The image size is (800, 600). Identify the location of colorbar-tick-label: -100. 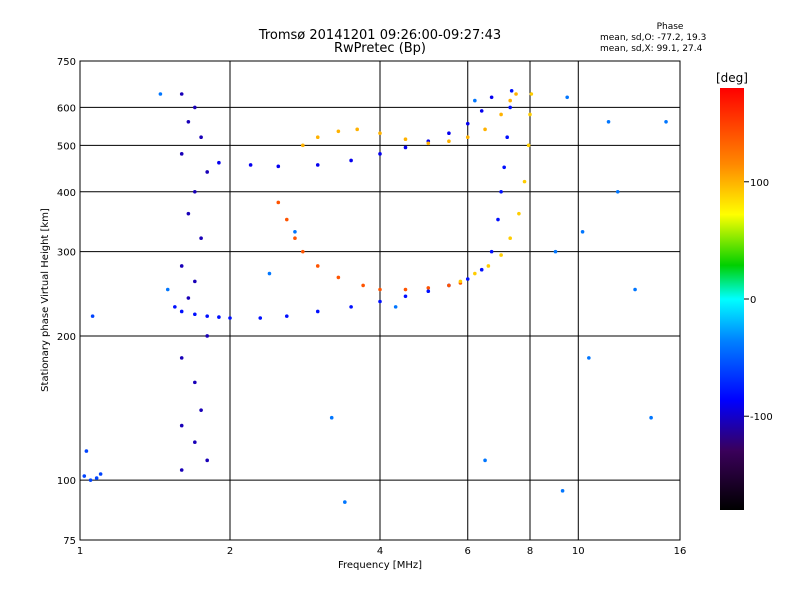
(761, 417).